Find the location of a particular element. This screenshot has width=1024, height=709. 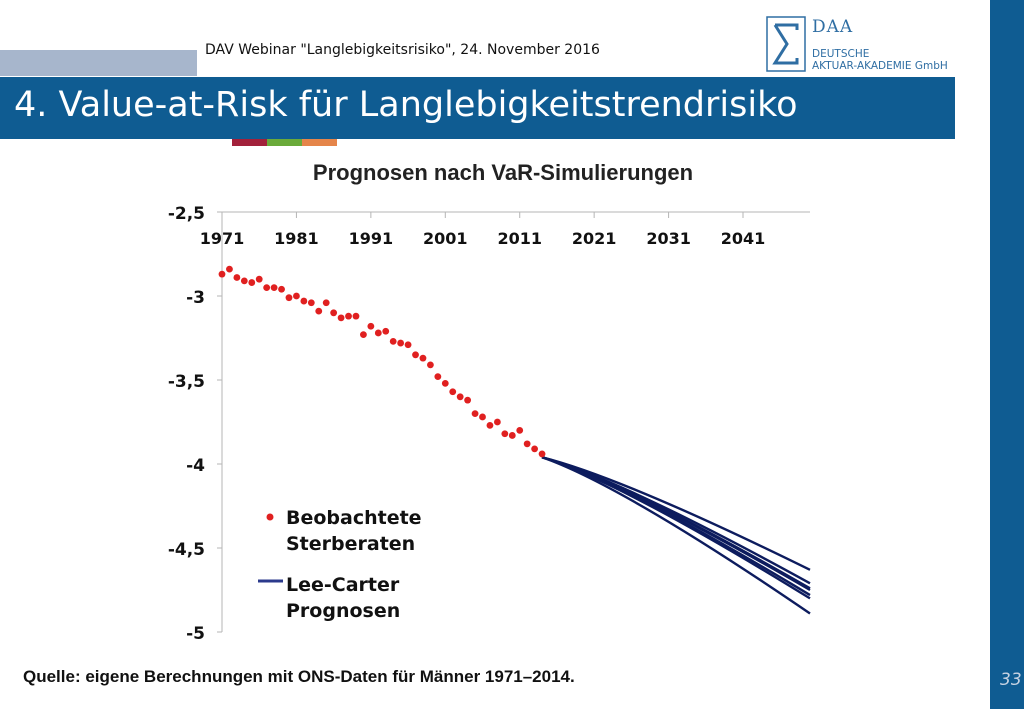

x-tick-label: 2041 is located at coordinates (743, 238).